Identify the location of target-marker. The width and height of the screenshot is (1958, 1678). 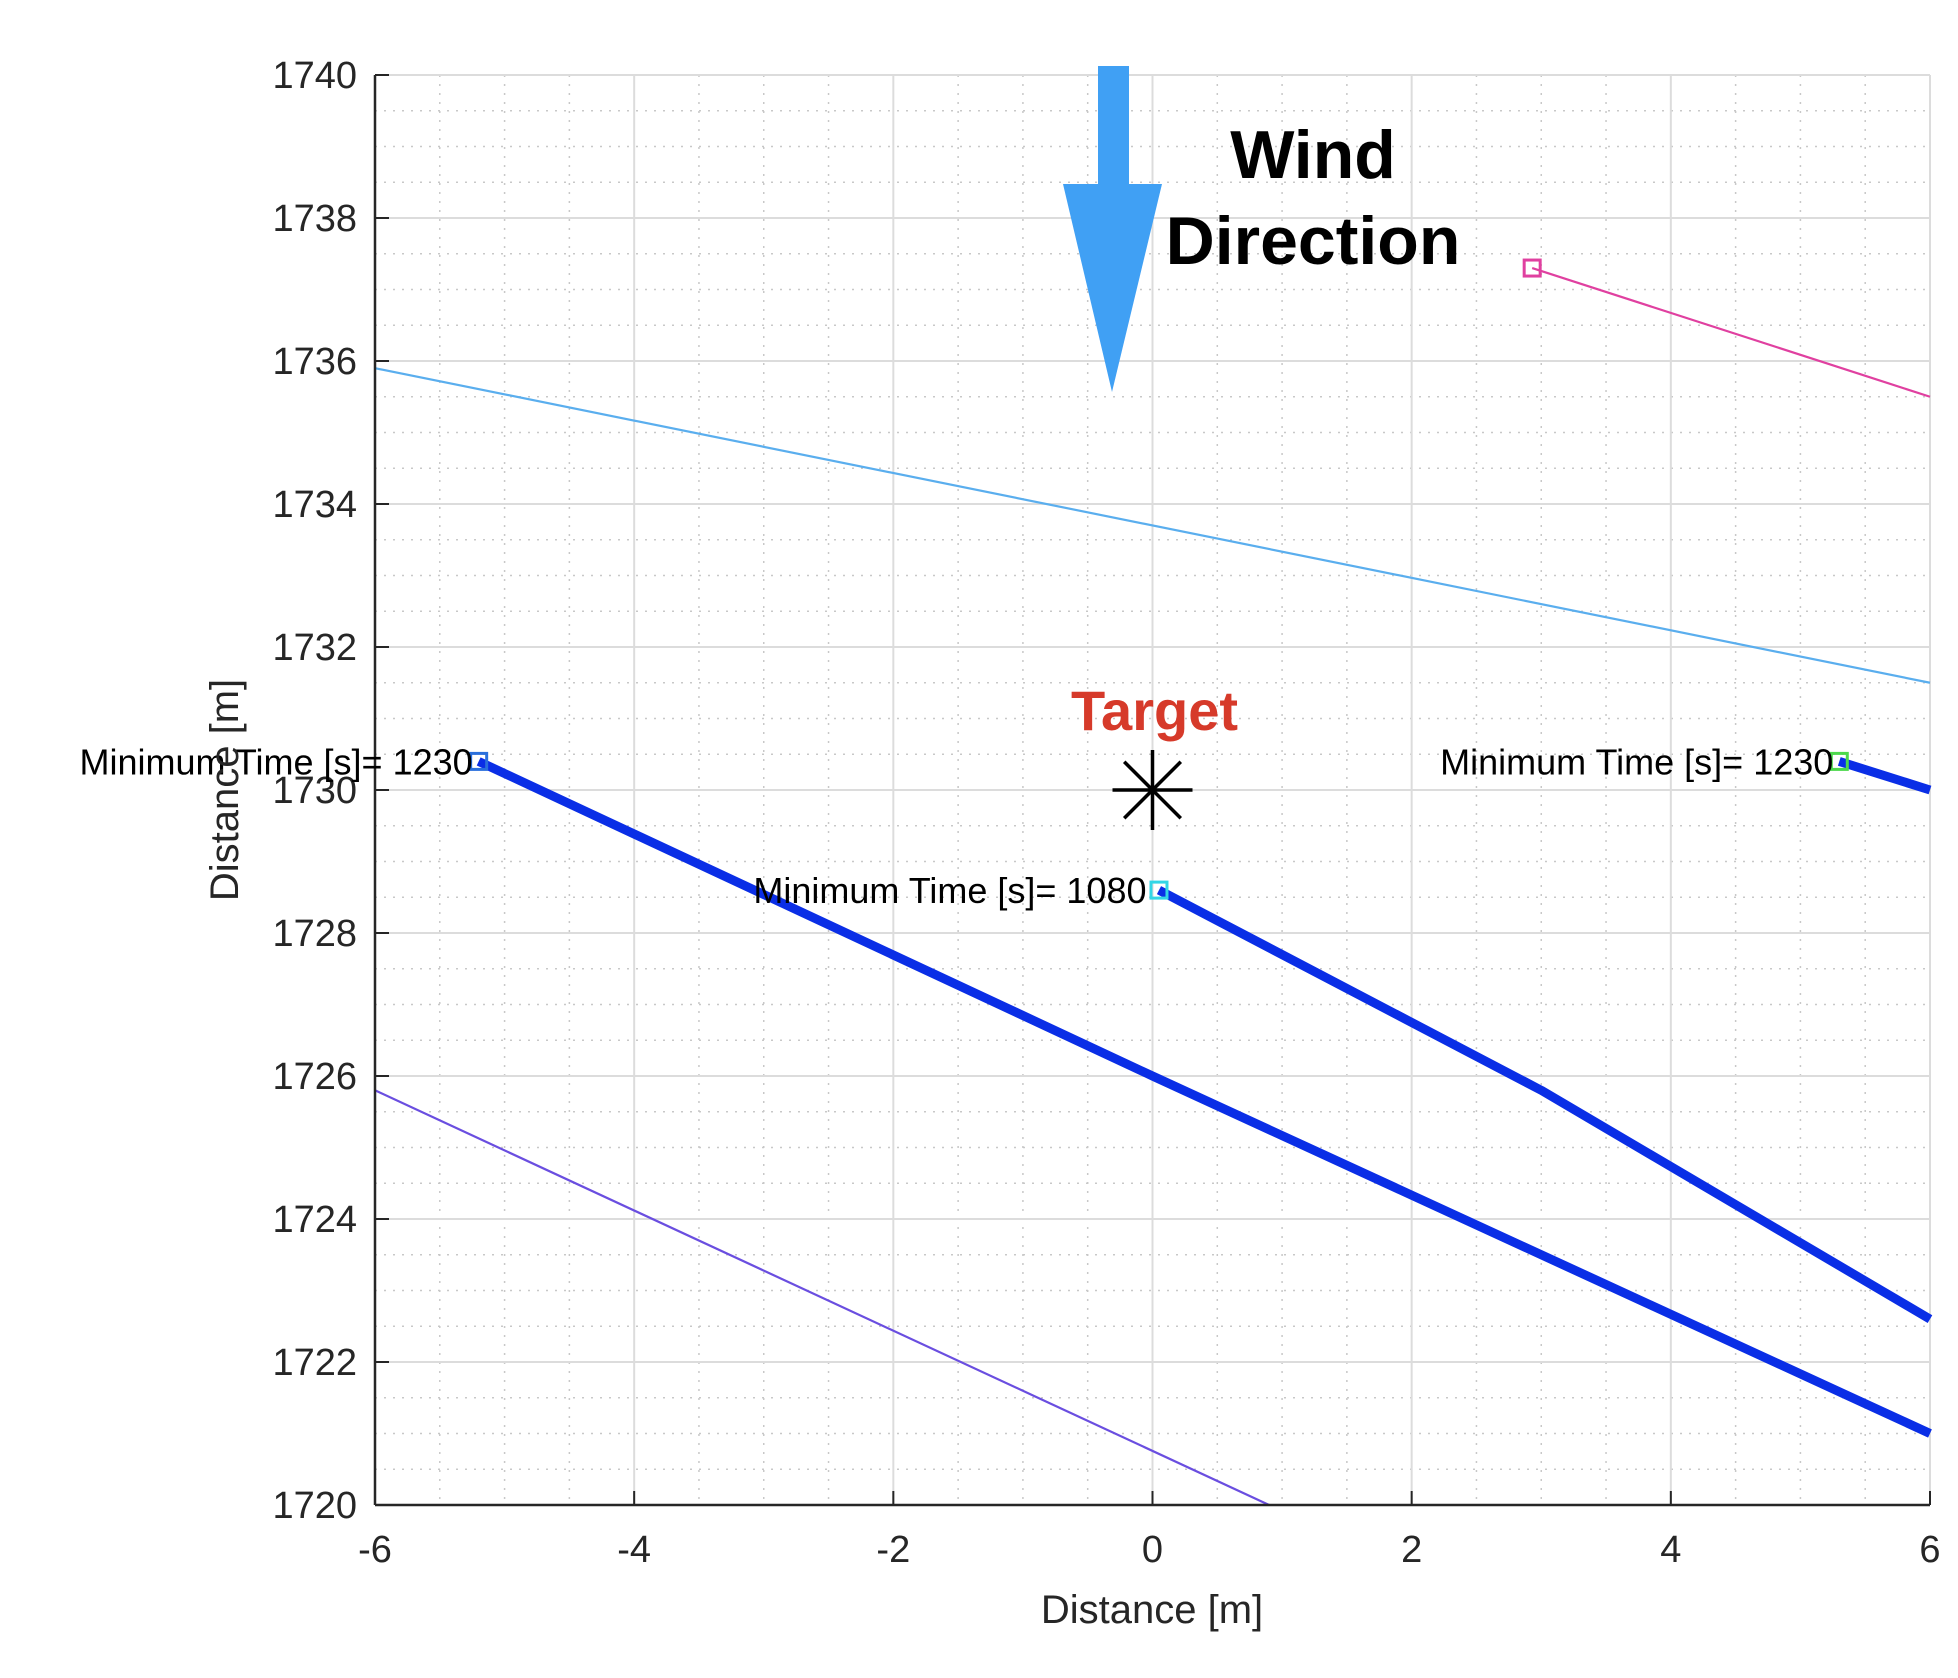
(1152, 790).